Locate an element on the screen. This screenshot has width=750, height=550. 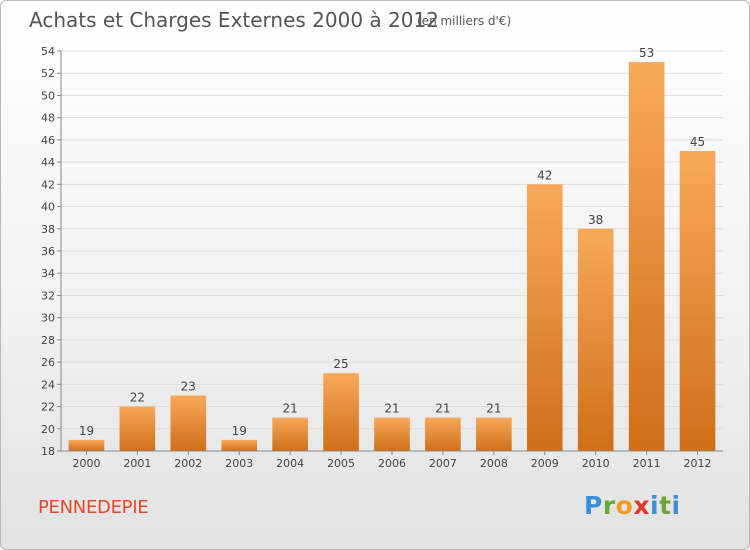
data-label: 45 is located at coordinates (697, 142).